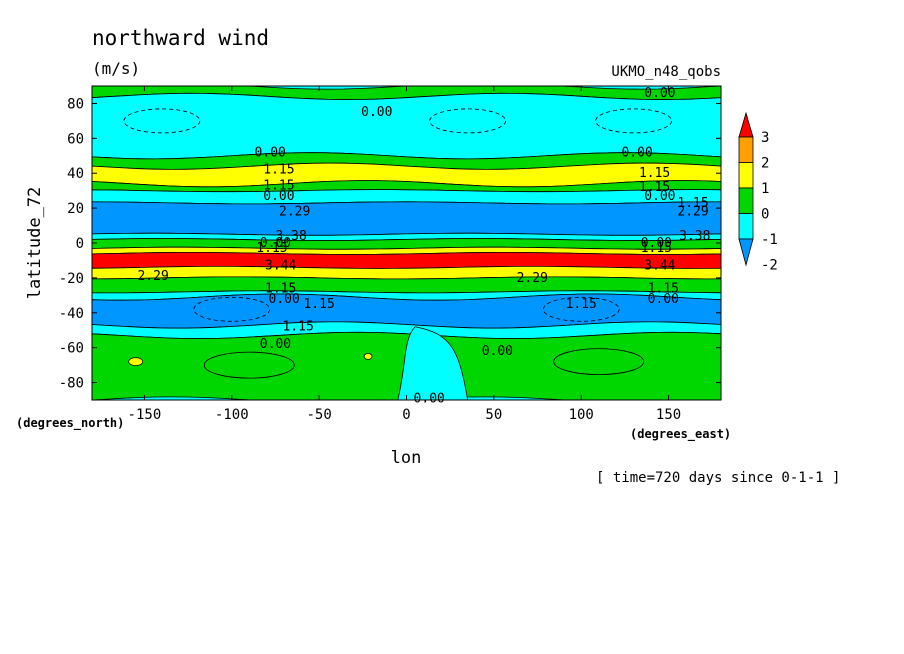 The image size is (904, 654). What do you see at coordinates (75, 104) in the screenshot?
I see `y-tick-label: 80` at bounding box center [75, 104].